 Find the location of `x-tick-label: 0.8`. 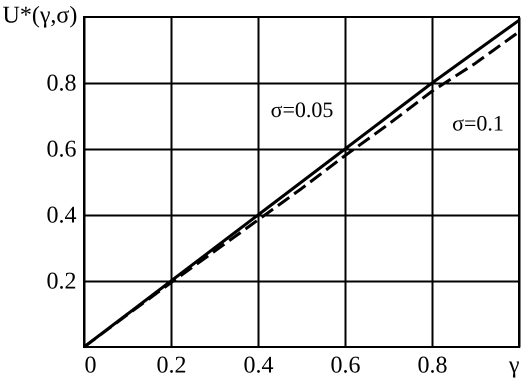

x-tick-label: 0.8 is located at coordinates (433, 365).